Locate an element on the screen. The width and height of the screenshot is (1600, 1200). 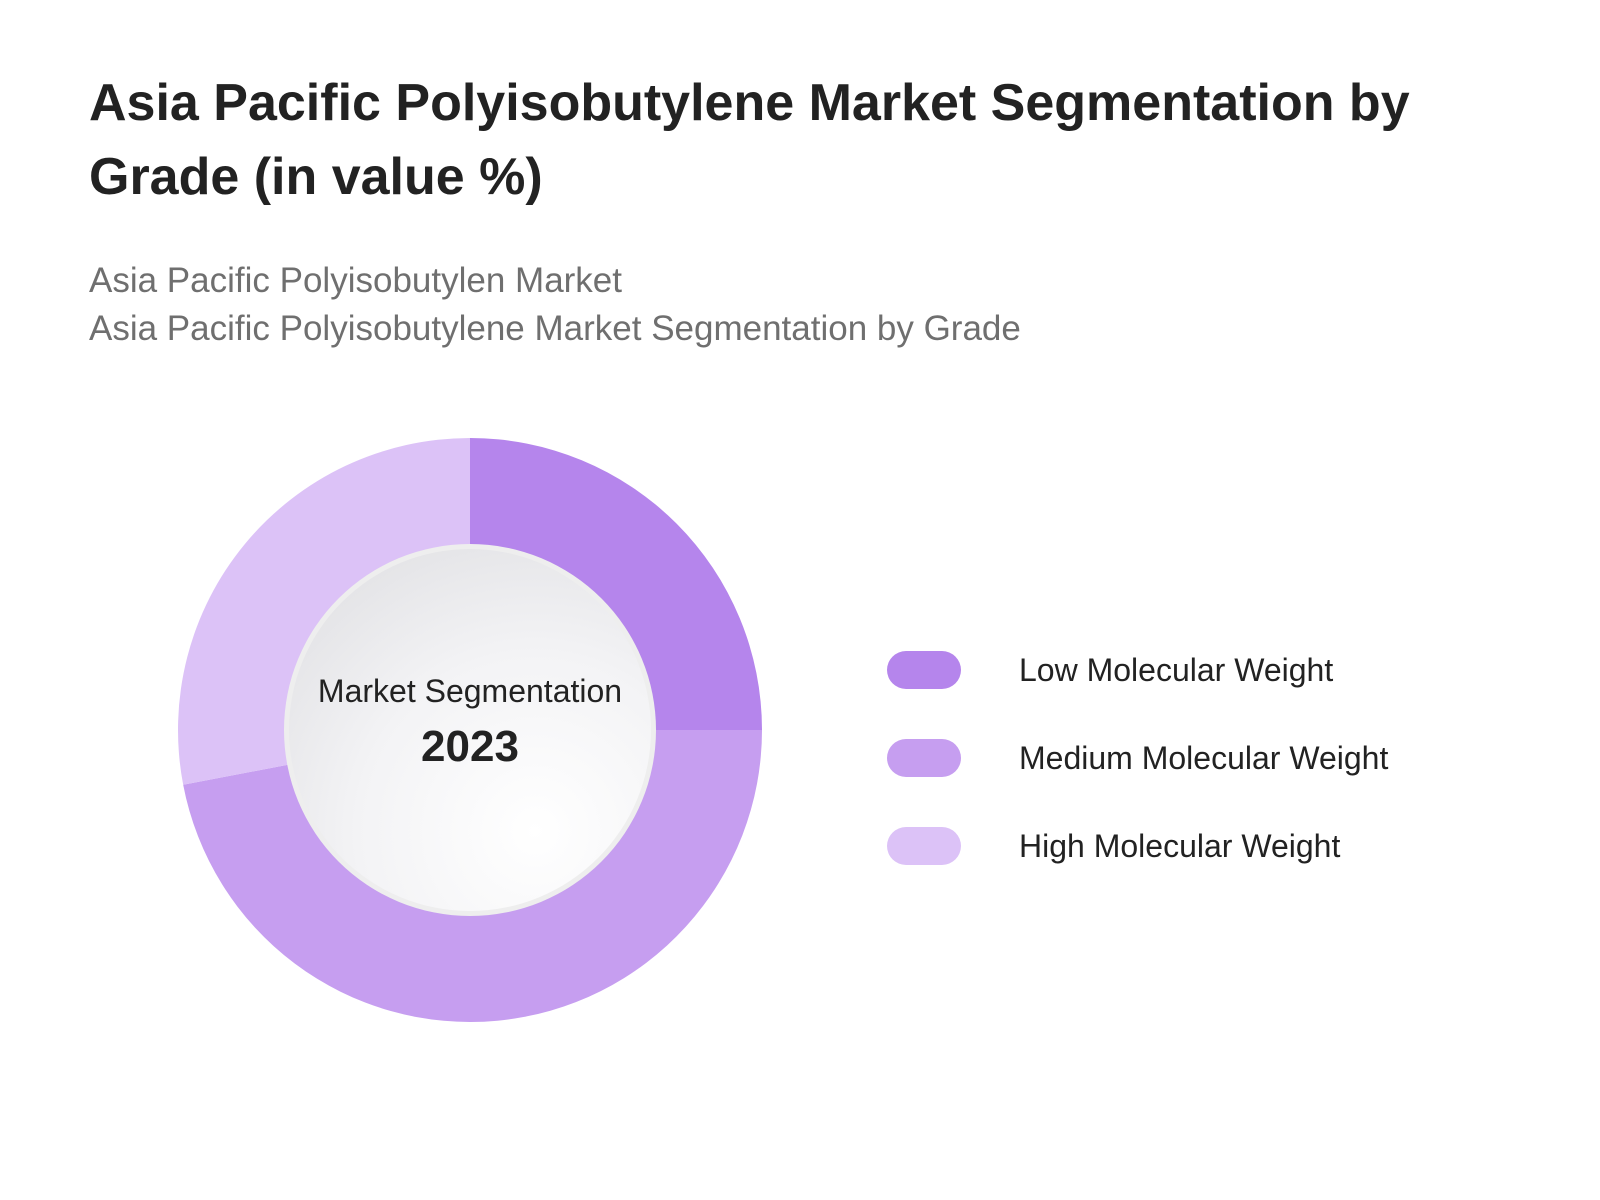
legend-swatch-medium is located at coordinates (924, 758).